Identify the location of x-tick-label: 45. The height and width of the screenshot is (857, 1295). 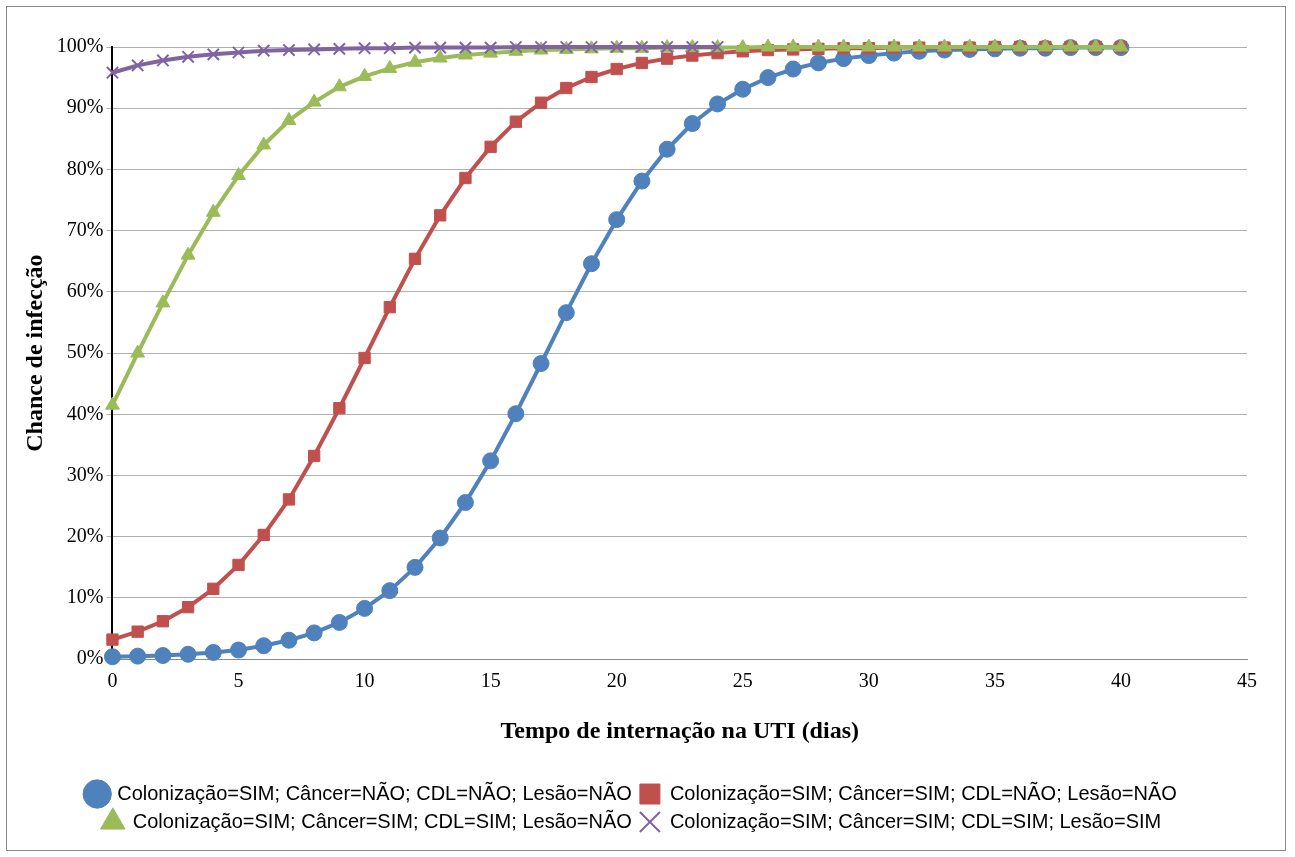
(1247, 680).